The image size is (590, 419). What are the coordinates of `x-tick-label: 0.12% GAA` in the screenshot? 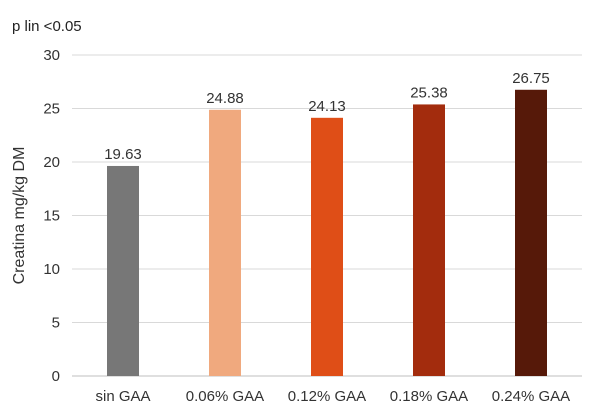 It's located at (327, 396).